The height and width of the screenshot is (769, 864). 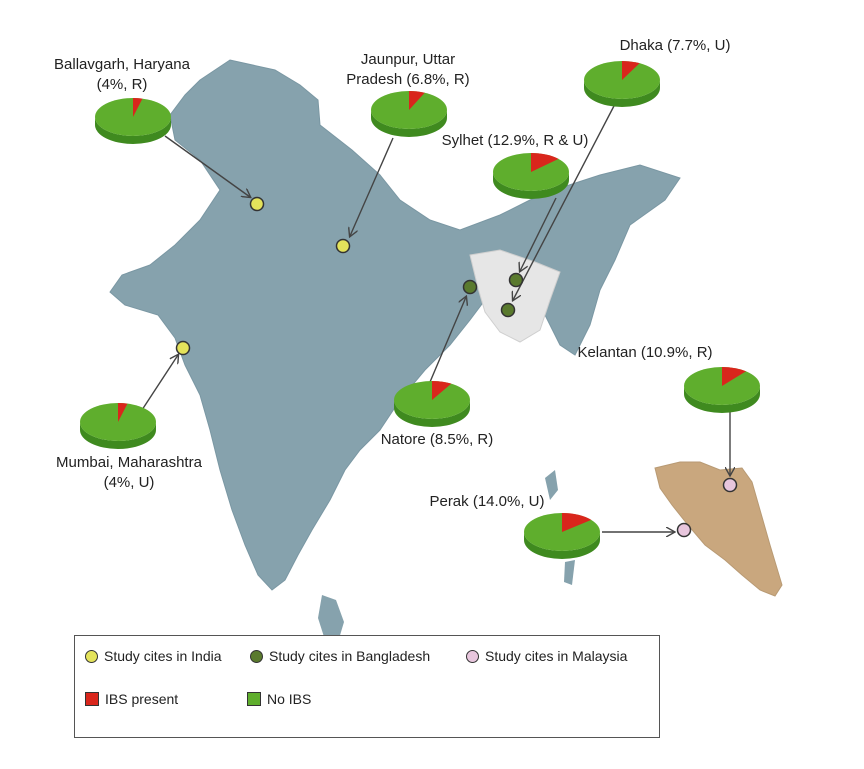 I want to click on label-line: Pradesh (6.8%, R), so click(x=408, y=79).